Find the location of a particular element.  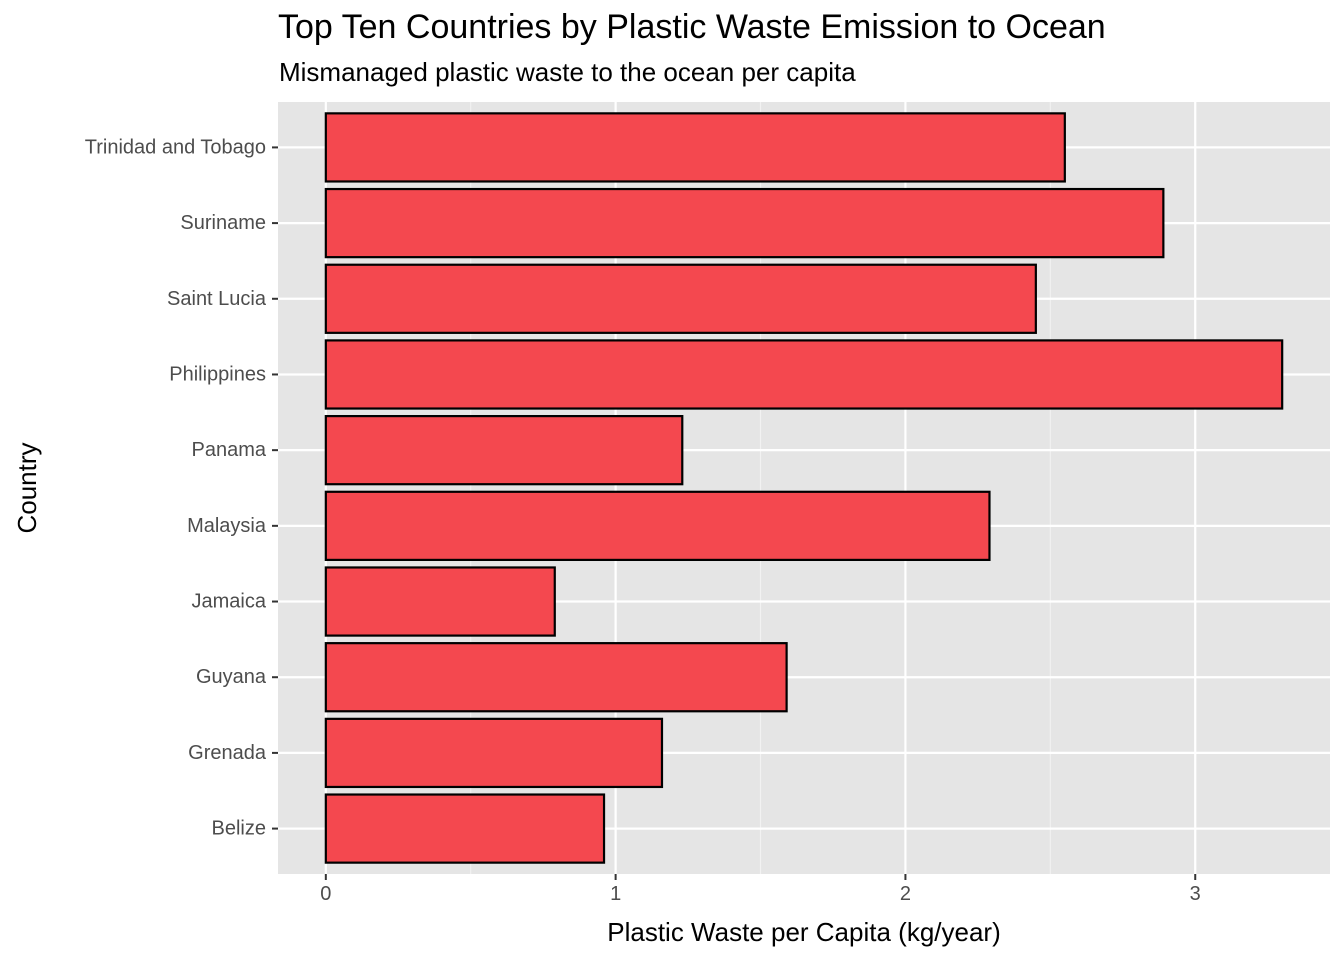

y-tick-label: Suriname is located at coordinates (223, 223).